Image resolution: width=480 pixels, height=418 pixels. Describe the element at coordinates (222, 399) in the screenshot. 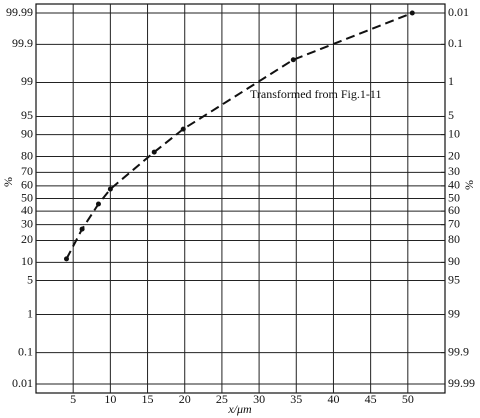

I see `x-tick-label: 25` at that location.